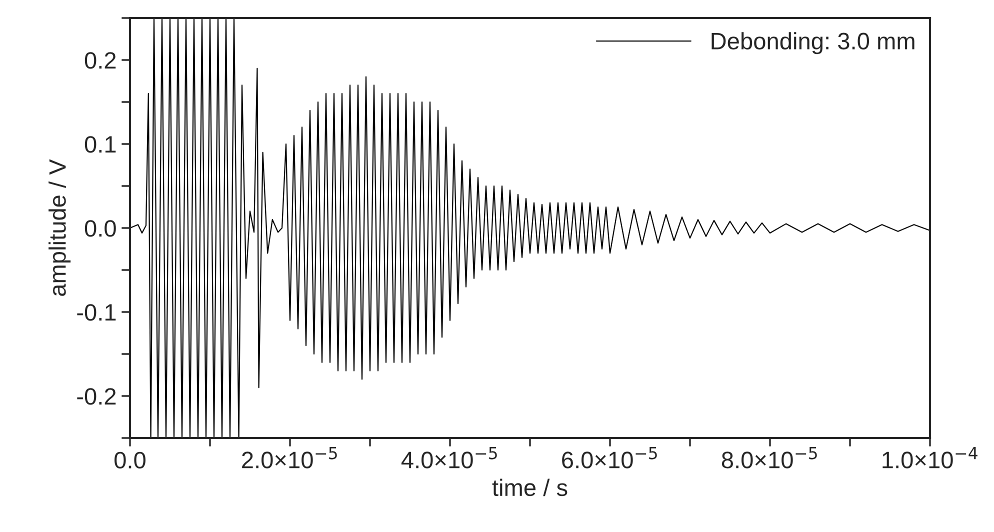 This screenshot has height=532, width=994. Describe the element at coordinates (530, 487) in the screenshot. I see `x-axis-title: time / s` at that location.